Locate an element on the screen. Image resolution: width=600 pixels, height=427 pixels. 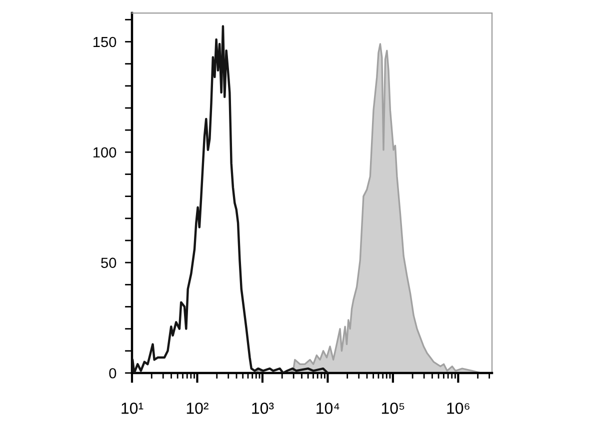
x-tick-label: 10³ is located at coordinates (263, 408).